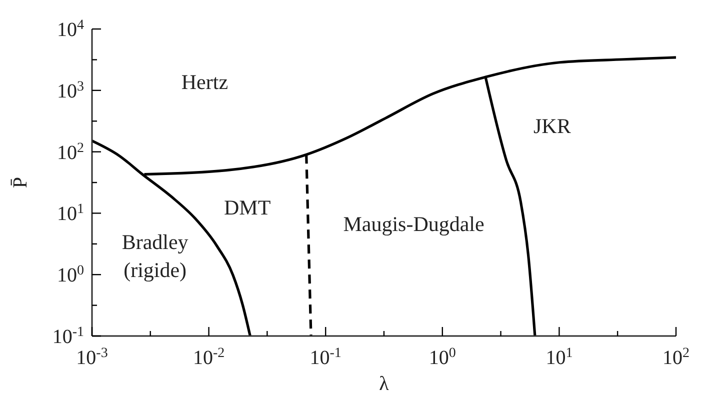 The height and width of the screenshot is (408, 710). Describe the element at coordinates (326, 357) in the screenshot. I see `x-tick-label: 10$^{-1}$` at that location.